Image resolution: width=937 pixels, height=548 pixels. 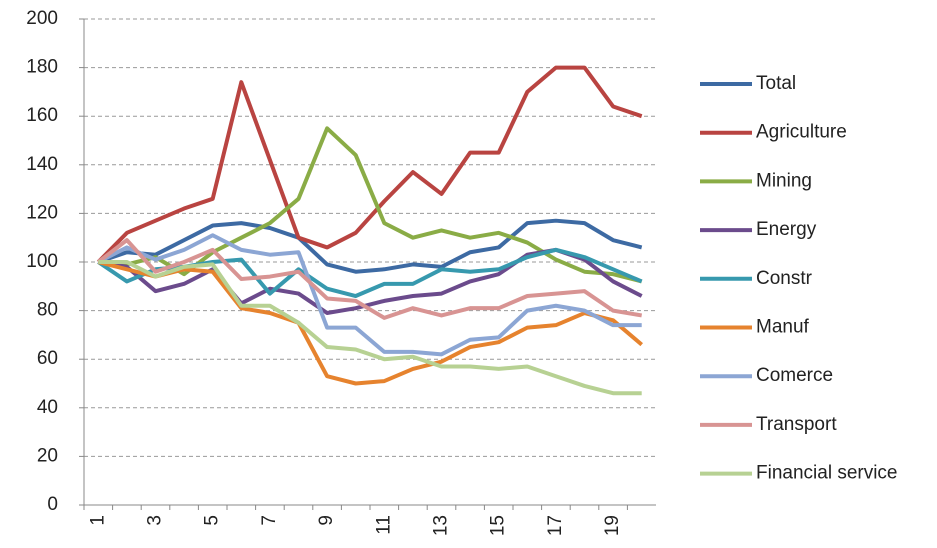 What do you see at coordinates (42, 67) in the screenshot?
I see `y-tick-label: 180` at bounding box center [42, 67].